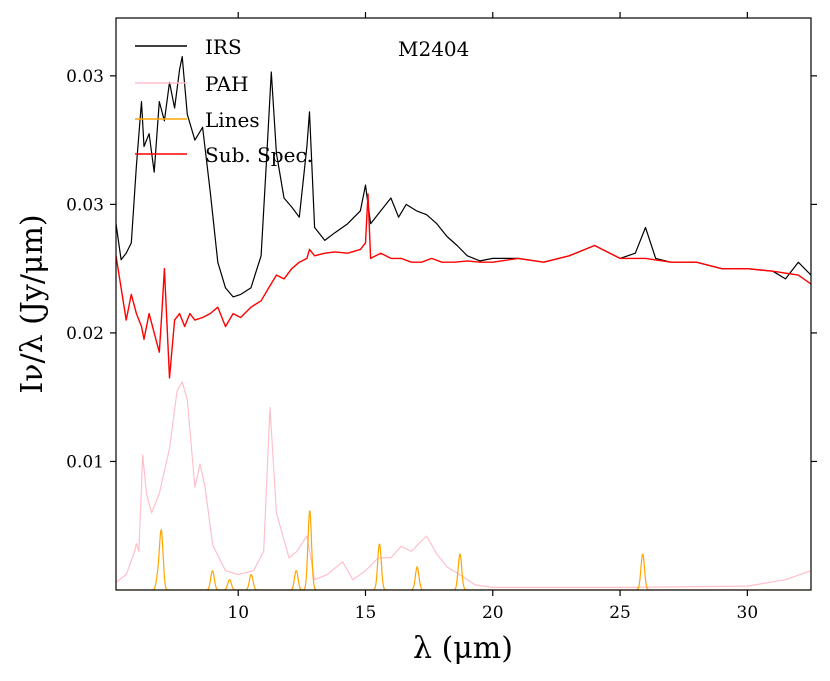 The image size is (830, 681). I want to click on legend-label: PAH, so click(227, 84).